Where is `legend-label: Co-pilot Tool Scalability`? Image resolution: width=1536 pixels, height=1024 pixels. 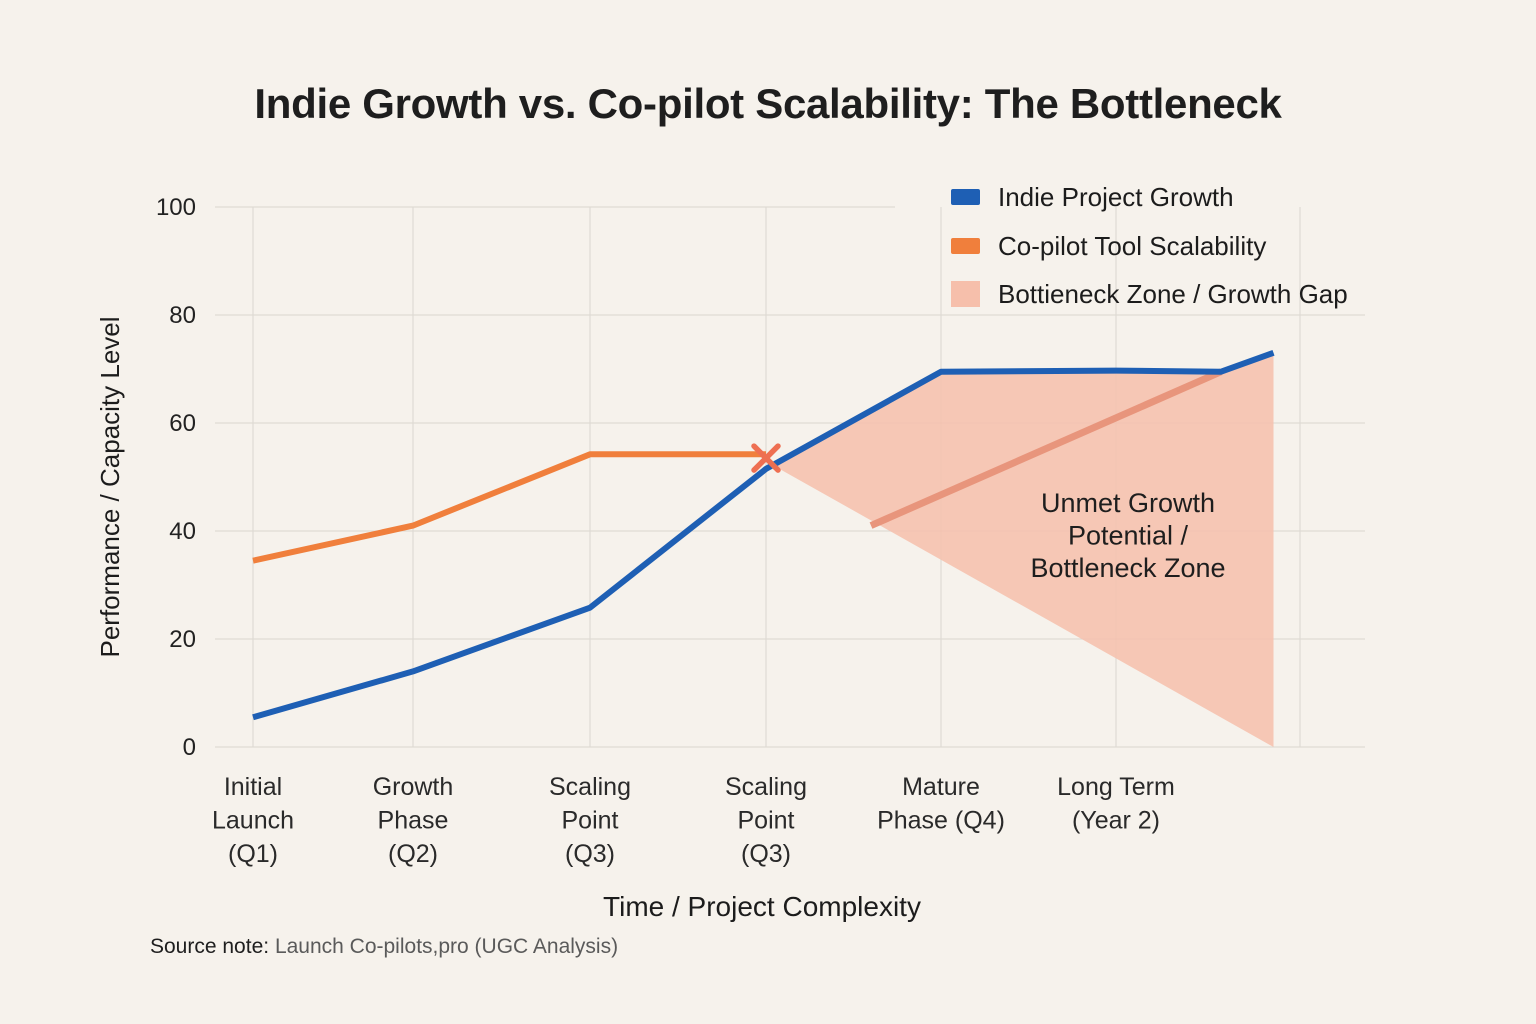 legend-label: Co-pilot Tool Scalability is located at coordinates (1132, 246).